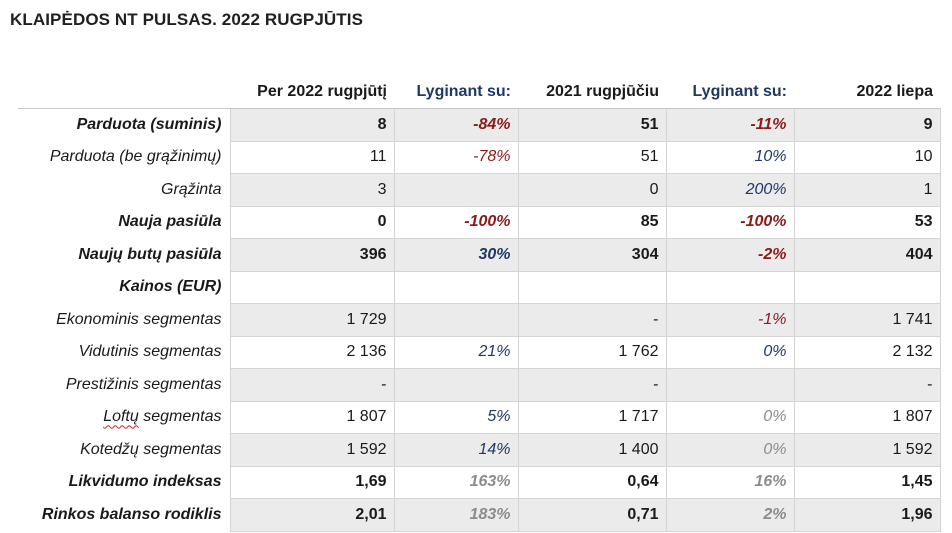 The image size is (952, 533). Describe the element at coordinates (456, 125) in the screenshot. I see `table-cell: -84%` at that location.